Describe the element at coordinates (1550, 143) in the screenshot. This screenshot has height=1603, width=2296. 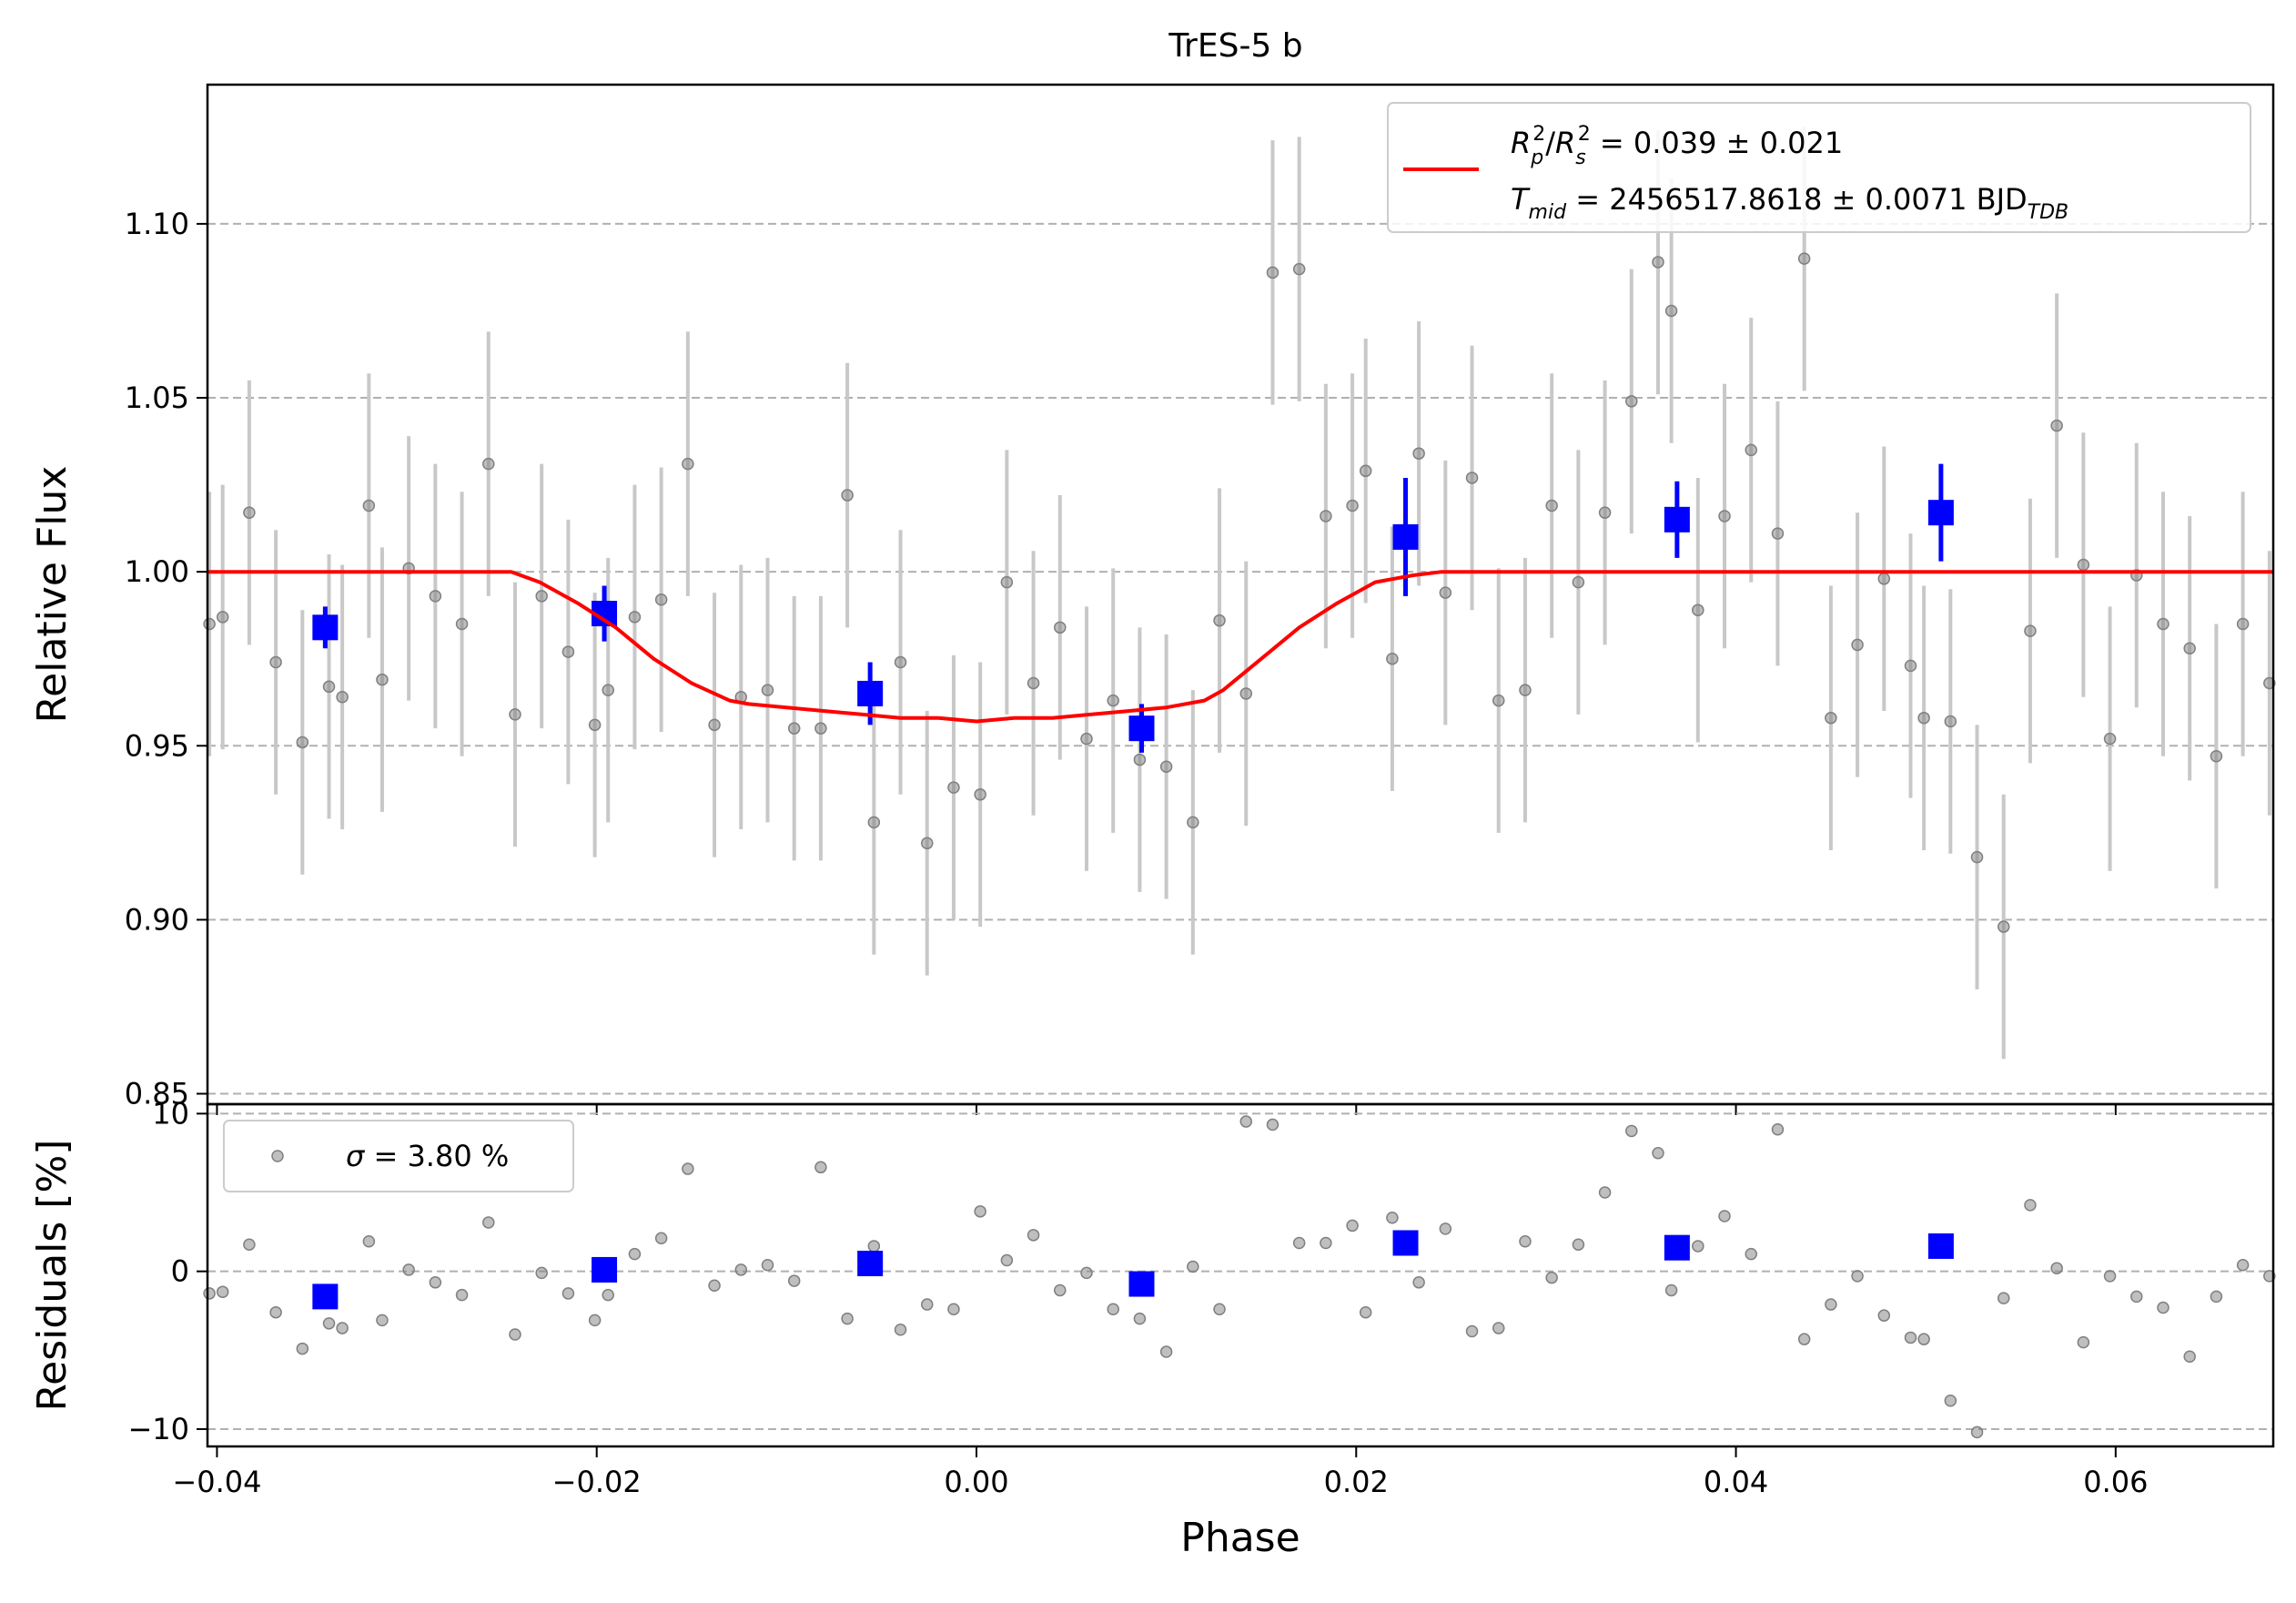
I see `legend-slash: /` at that location.